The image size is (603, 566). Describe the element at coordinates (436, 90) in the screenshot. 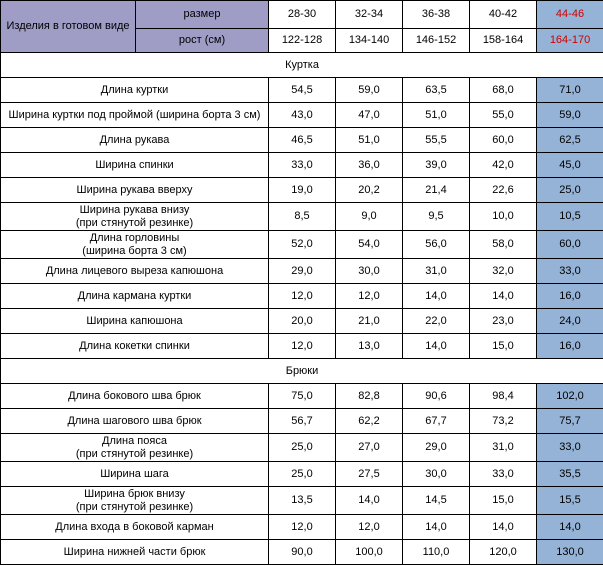

I see `value-cell: 63,5` at that location.